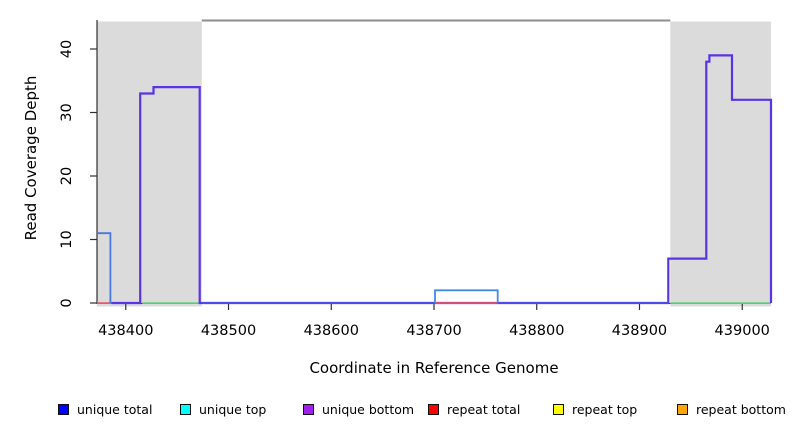 The image size is (792, 432). I want to click on legend-item-unique-bottom: unique bottom, so click(358, 409).